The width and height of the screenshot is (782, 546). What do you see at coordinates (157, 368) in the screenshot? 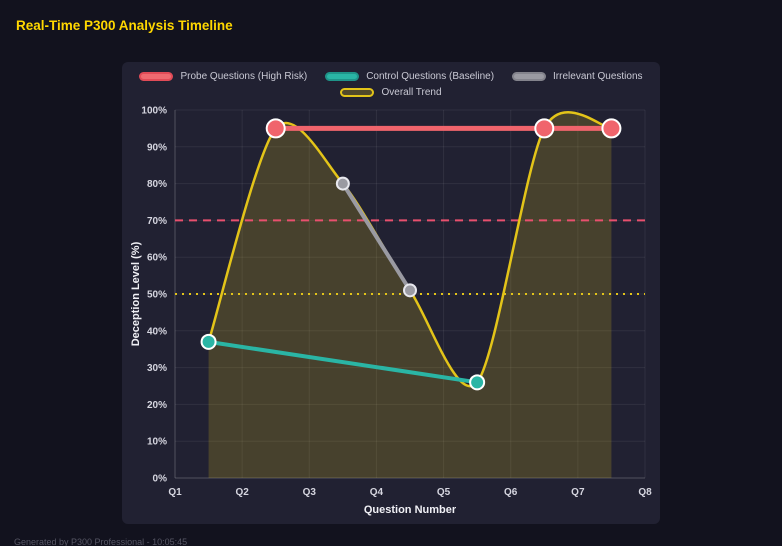
I see `y-tick-label: 30%` at bounding box center [157, 368].